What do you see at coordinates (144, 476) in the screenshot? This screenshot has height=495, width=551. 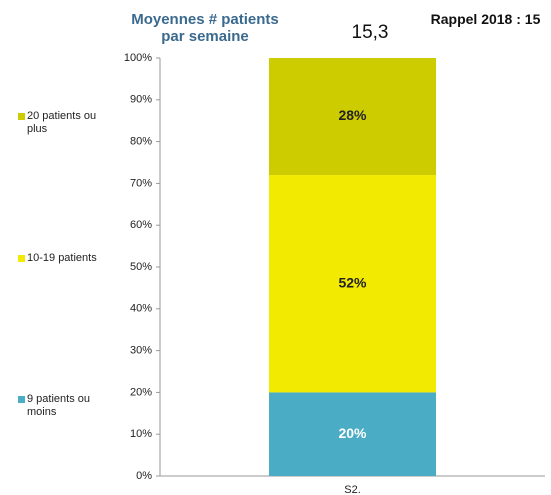 I see `y-tick-label: 0%` at bounding box center [144, 476].